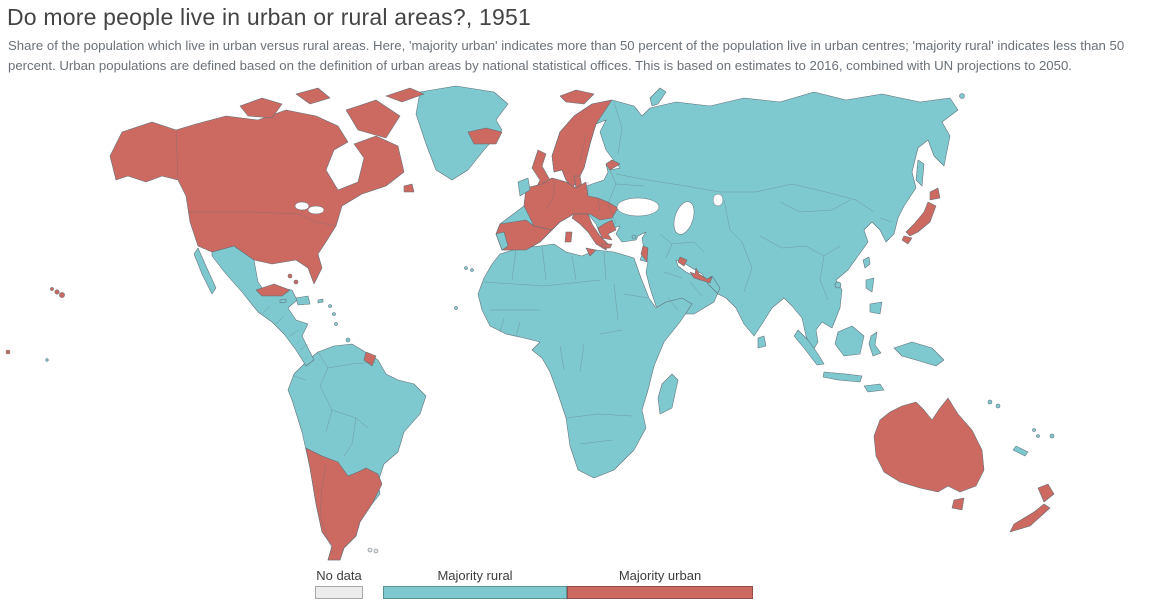 The width and height of the screenshot is (1158, 616). Describe the element at coordinates (1046, 493) in the screenshot. I see `region-new-zealand-north` at that location.